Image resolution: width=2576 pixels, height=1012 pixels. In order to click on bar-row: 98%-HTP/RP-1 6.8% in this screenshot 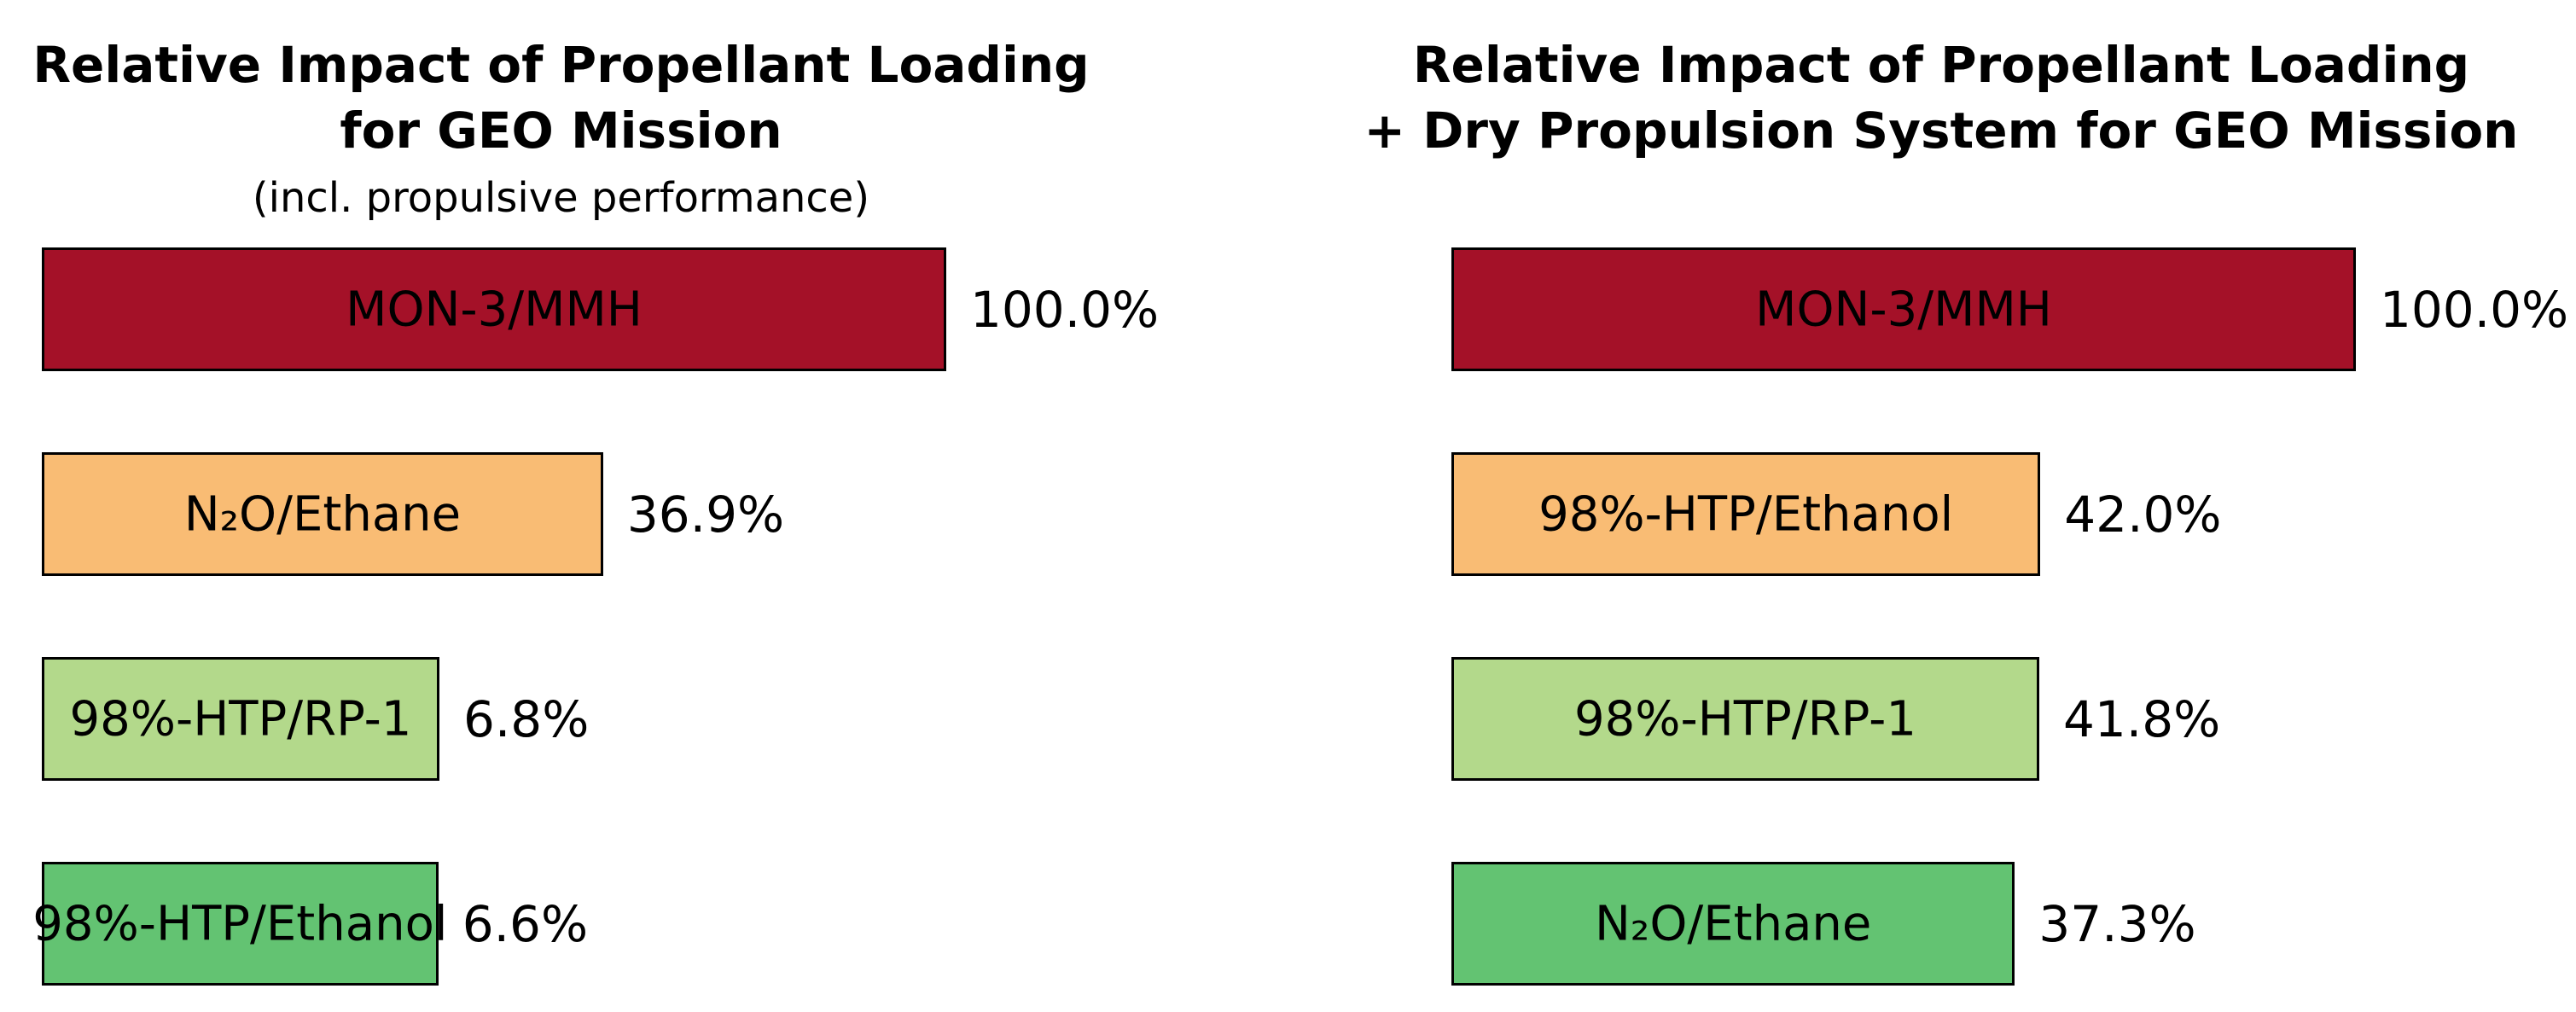, I will do `click(494, 719)`.